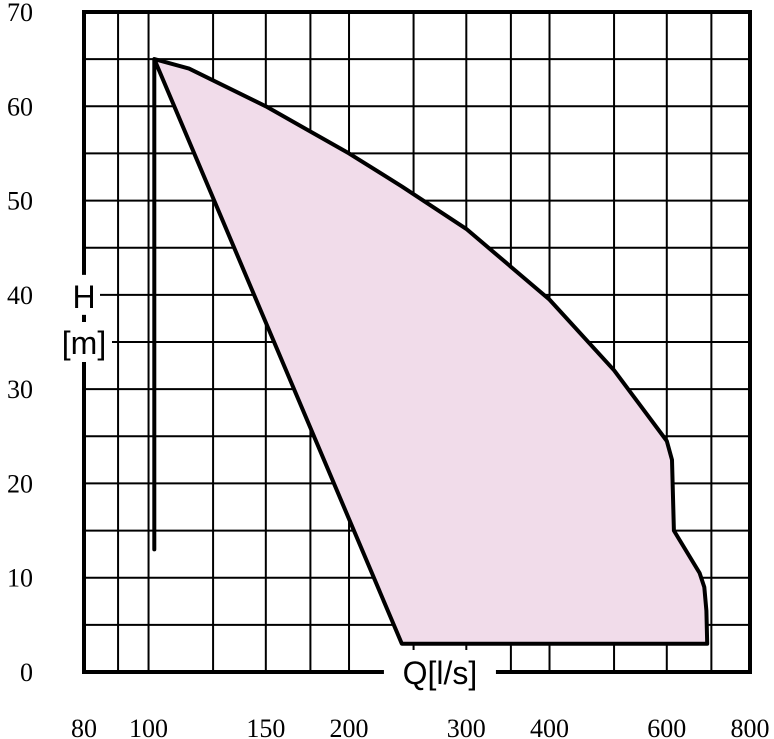  Describe the element at coordinates (750, 726) in the screenshot. I see `x-tick-label: 800` at that location.